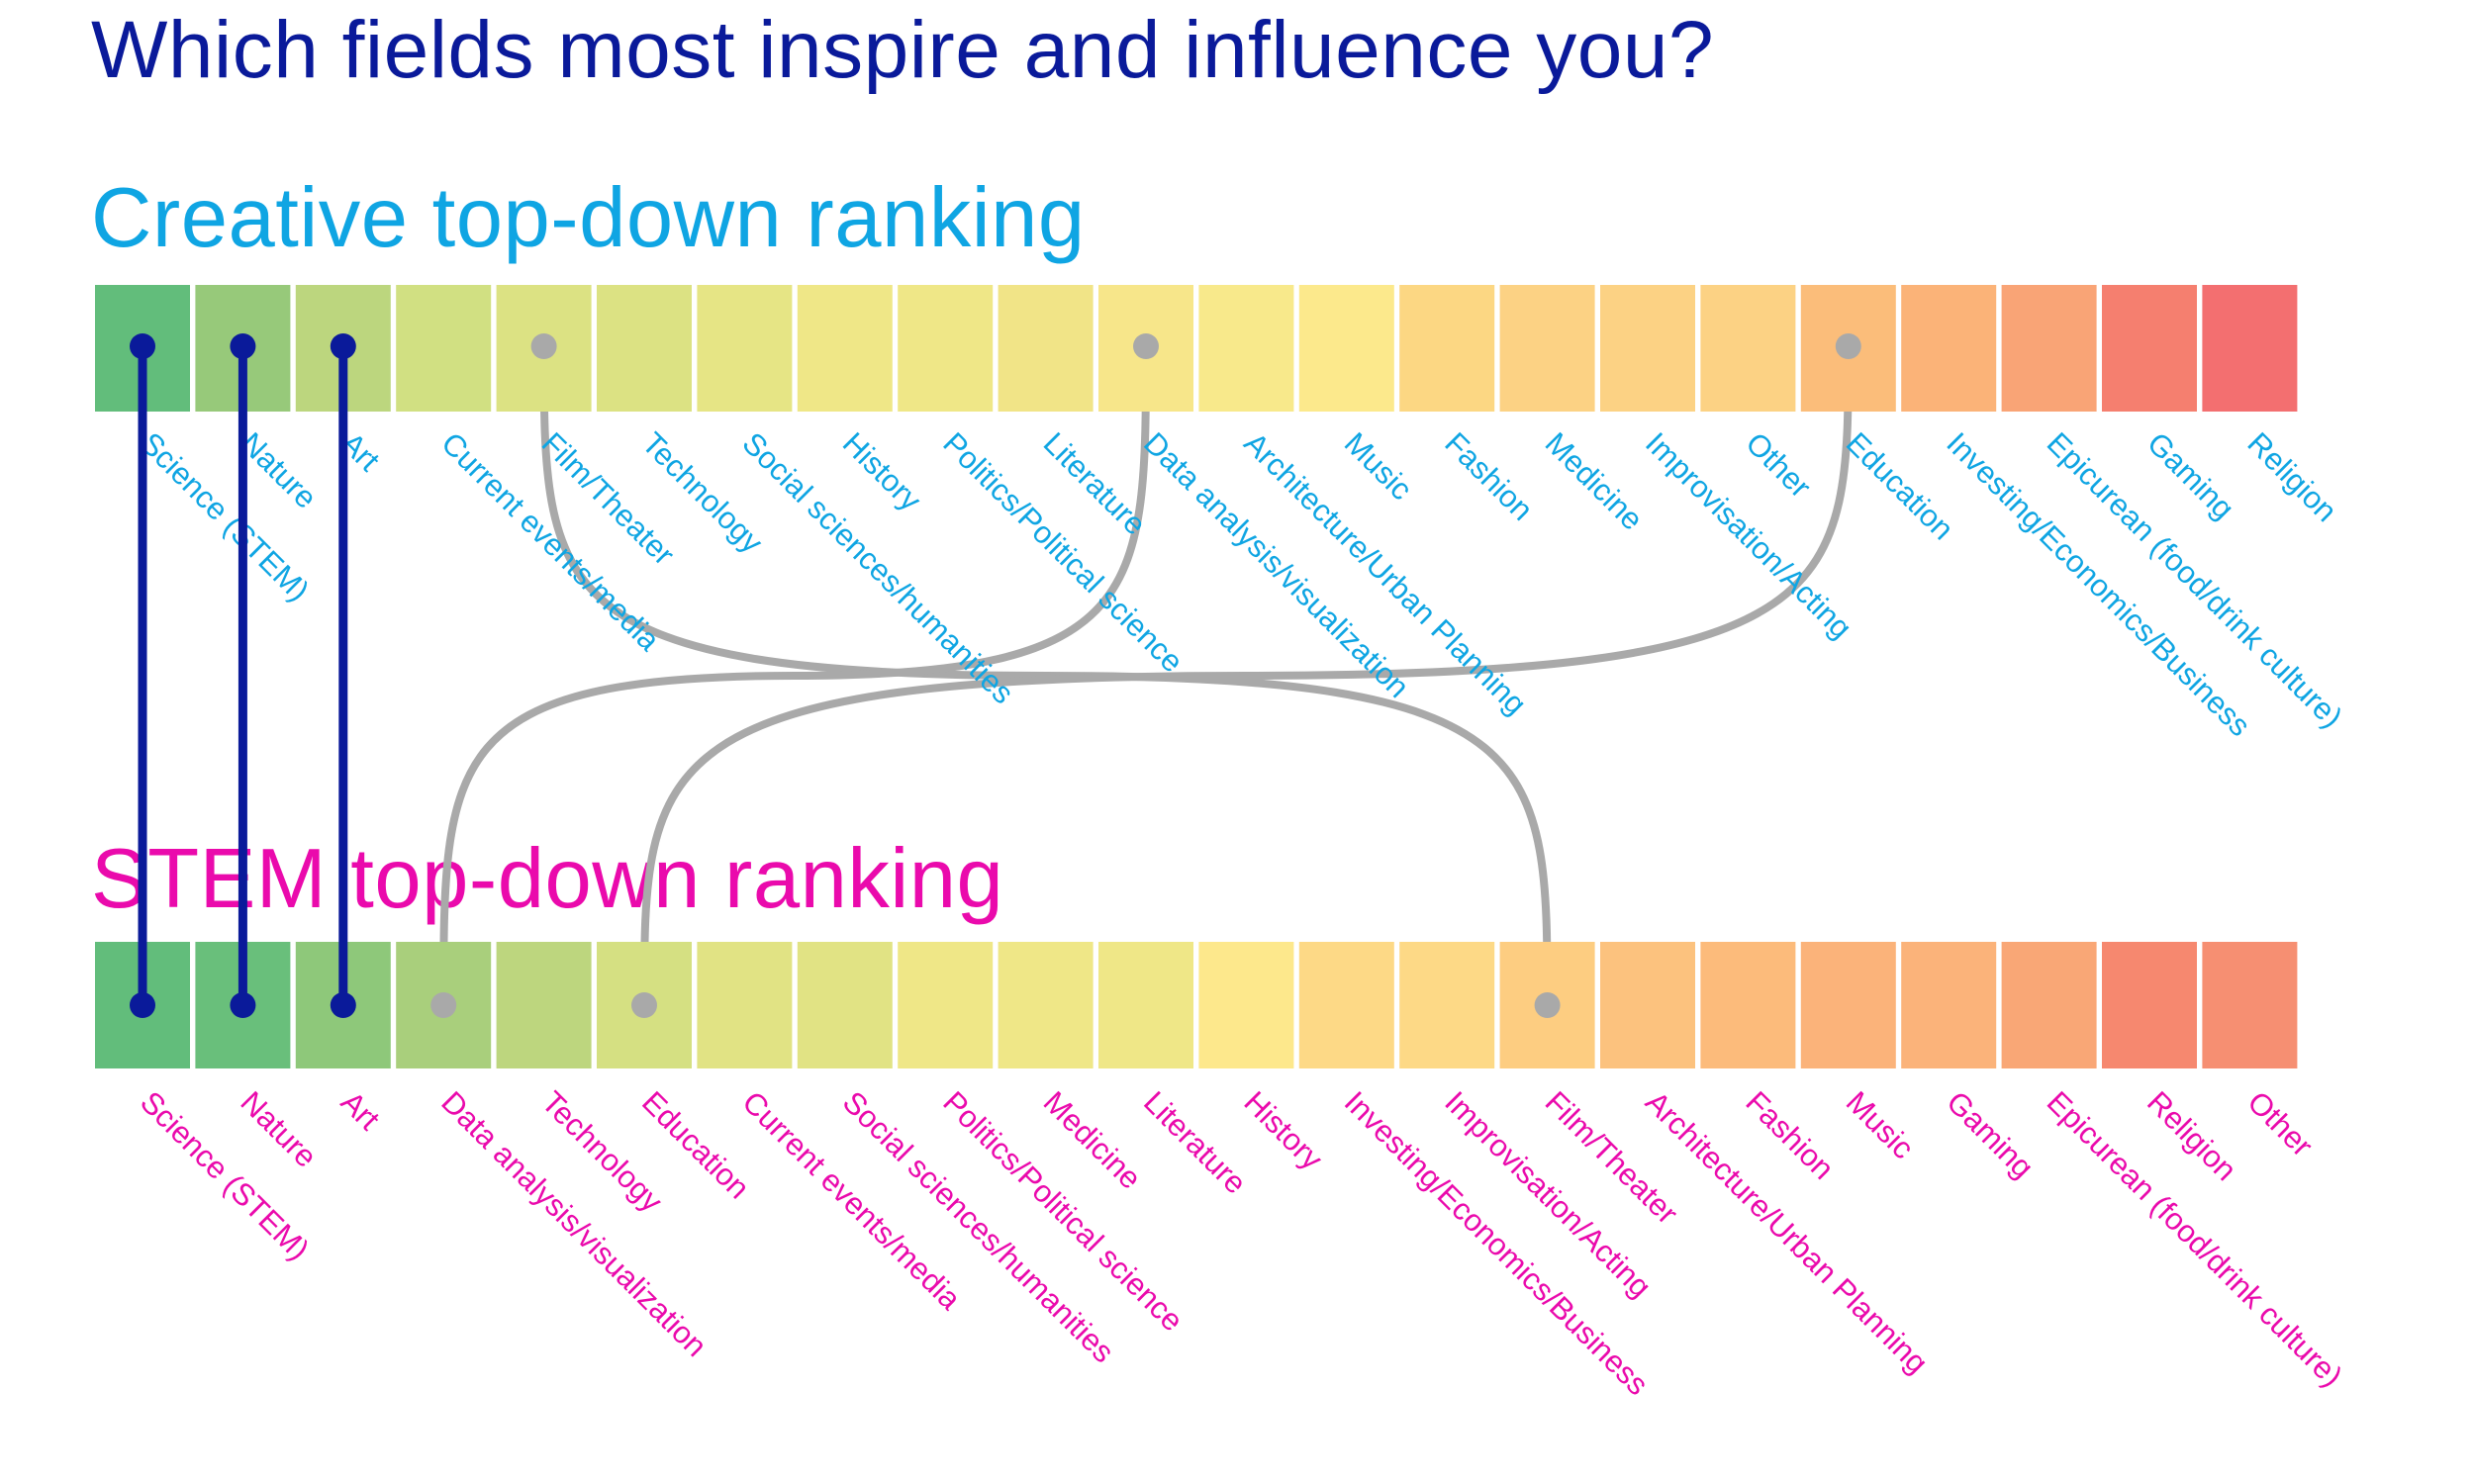 Image resolution: width=2474 pixels, height=1484 pixels. Describe the element at coordinates (845, 348) in the screenshot. I see `creative-cell-history` at that location.